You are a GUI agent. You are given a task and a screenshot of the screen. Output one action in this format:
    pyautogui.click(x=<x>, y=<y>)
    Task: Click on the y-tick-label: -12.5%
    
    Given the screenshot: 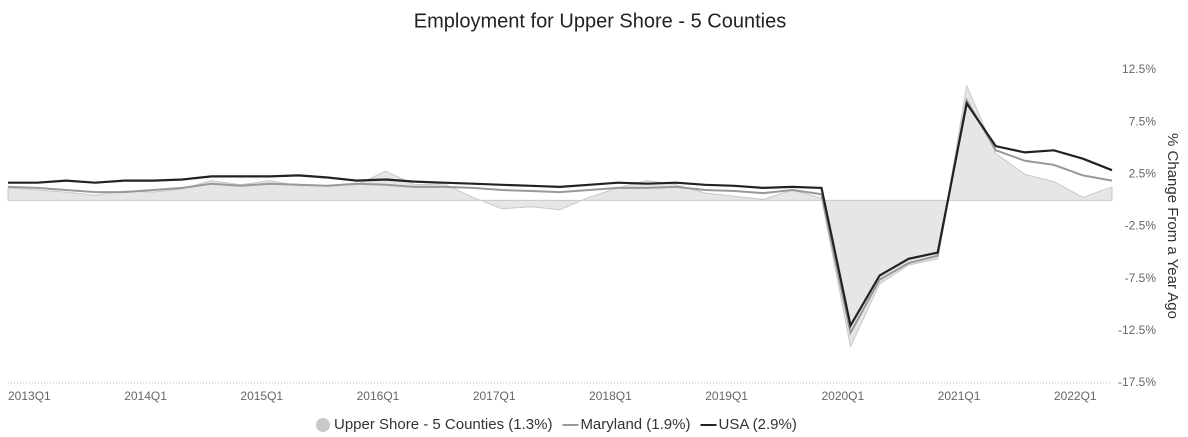 What is the action you would take?
    pyautogui.click(x=1137, y=330)
    